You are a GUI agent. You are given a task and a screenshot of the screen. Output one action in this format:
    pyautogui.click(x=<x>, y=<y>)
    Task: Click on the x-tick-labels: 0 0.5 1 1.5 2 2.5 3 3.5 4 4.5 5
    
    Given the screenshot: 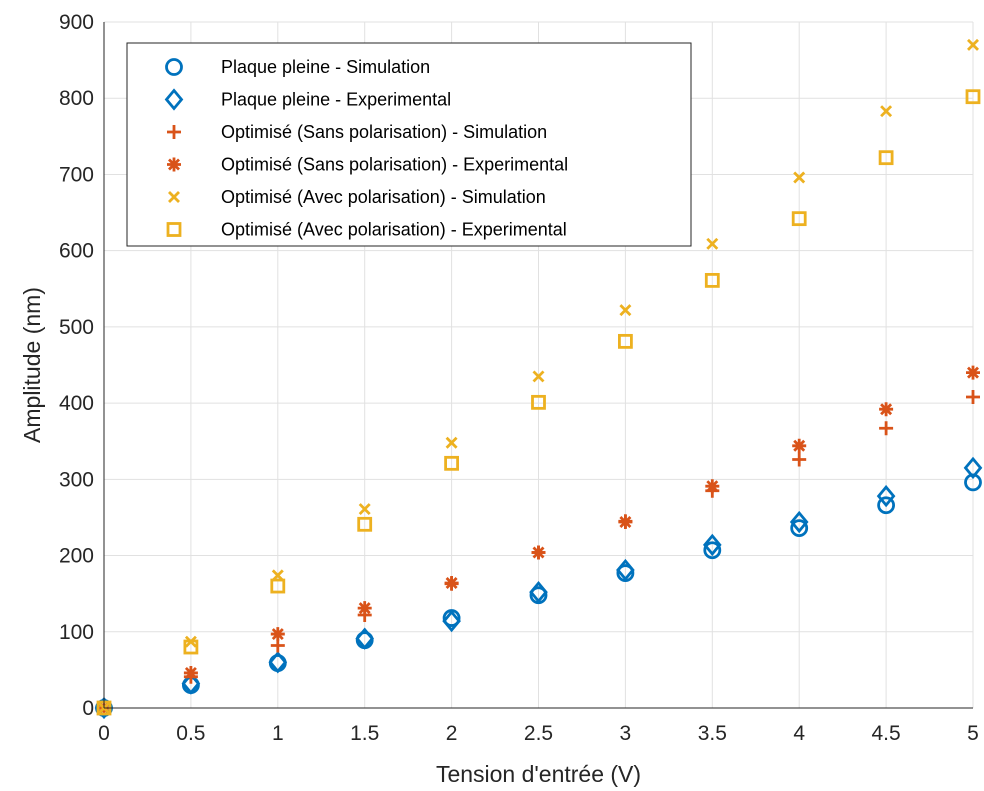 What is the action you would take?
    pyautogui.click(x=538, y=733)
    